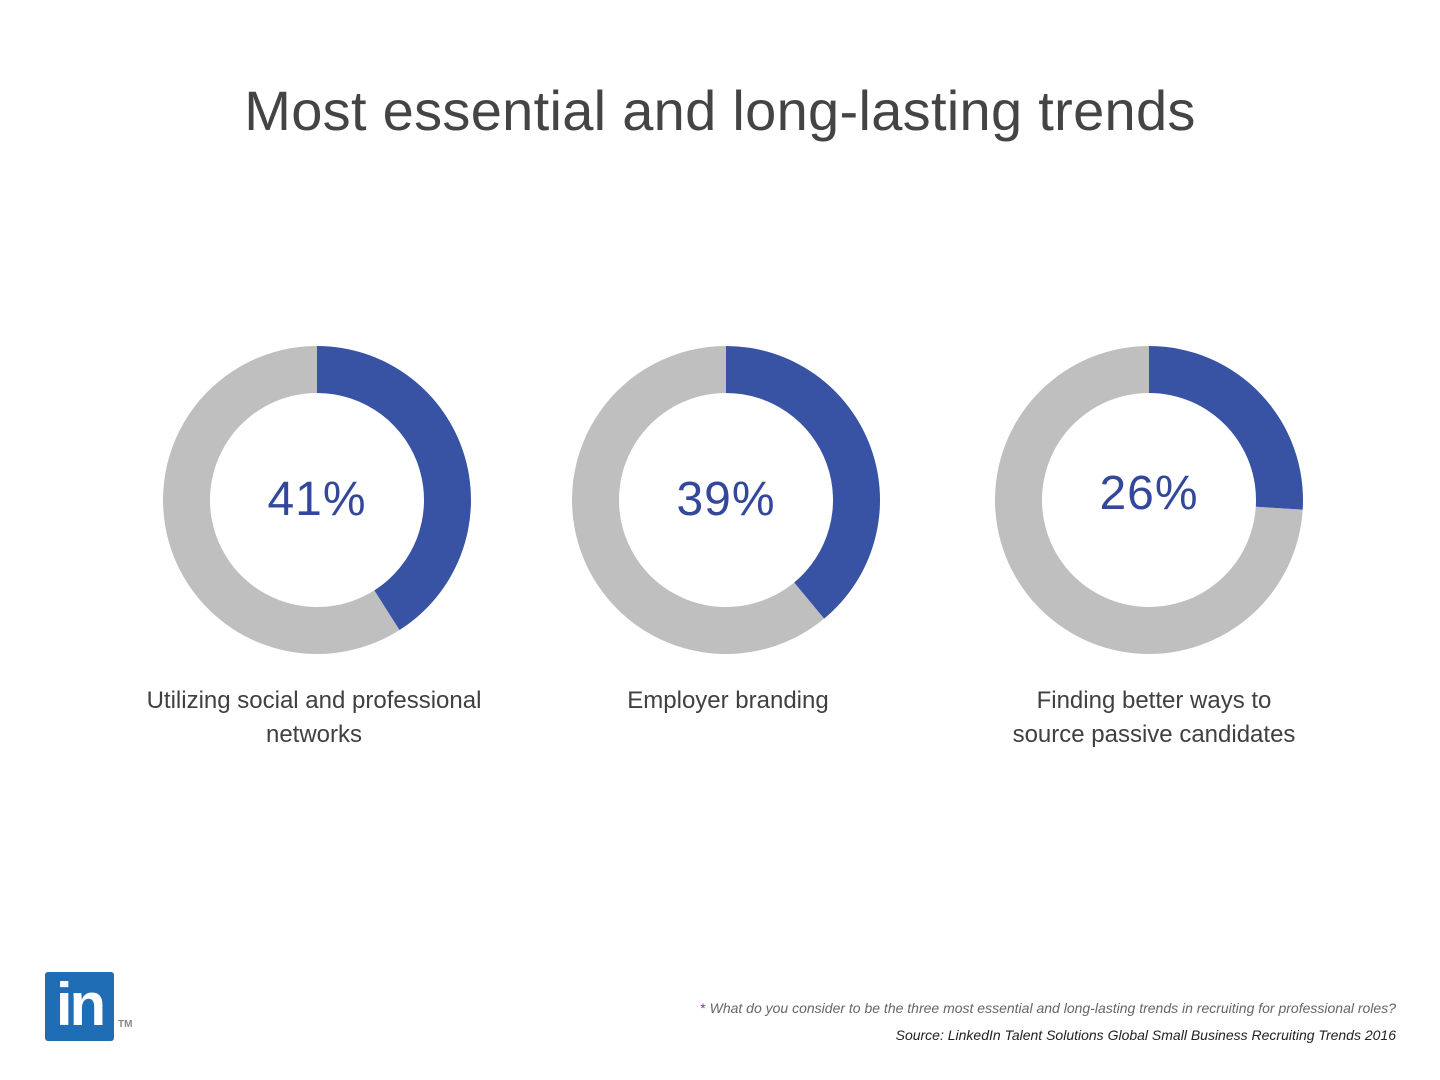  I want to click on donut-chart-1: 41%, so click(317, 500).